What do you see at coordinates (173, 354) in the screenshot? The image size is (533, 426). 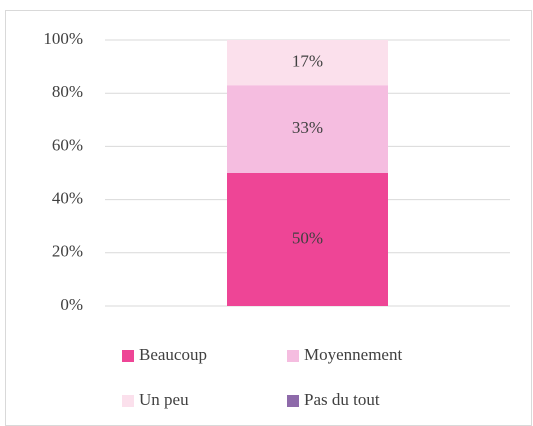 I see `legend-label: Beaucoup` at bounding box center [173, 354].